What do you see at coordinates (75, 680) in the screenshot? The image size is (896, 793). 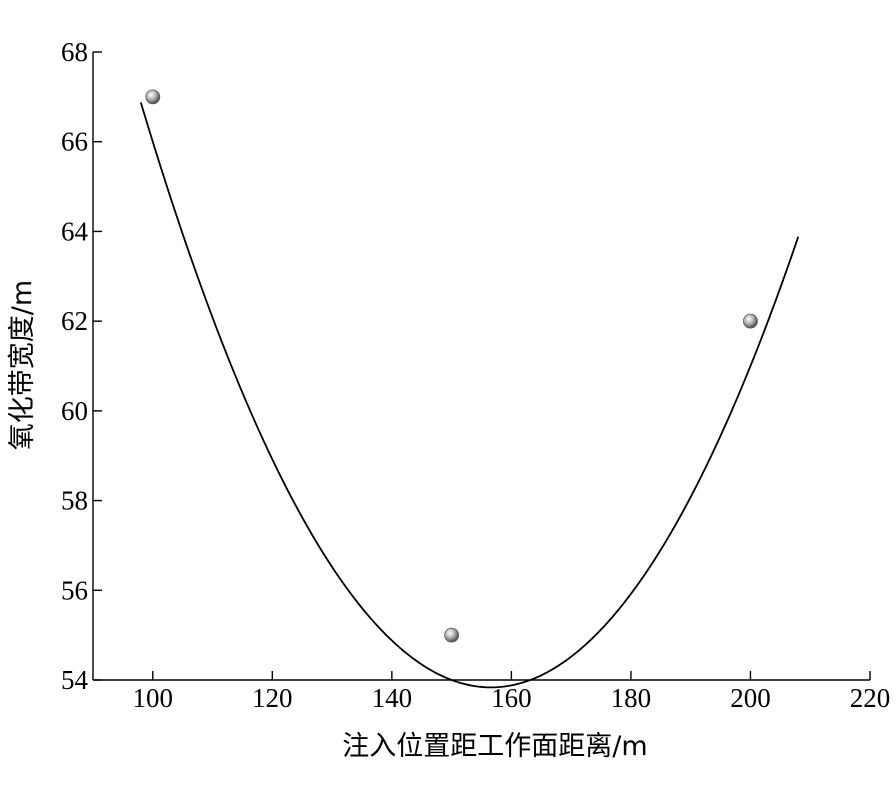 I see `y-tick-label: 54` at bounding box center [75, 680].